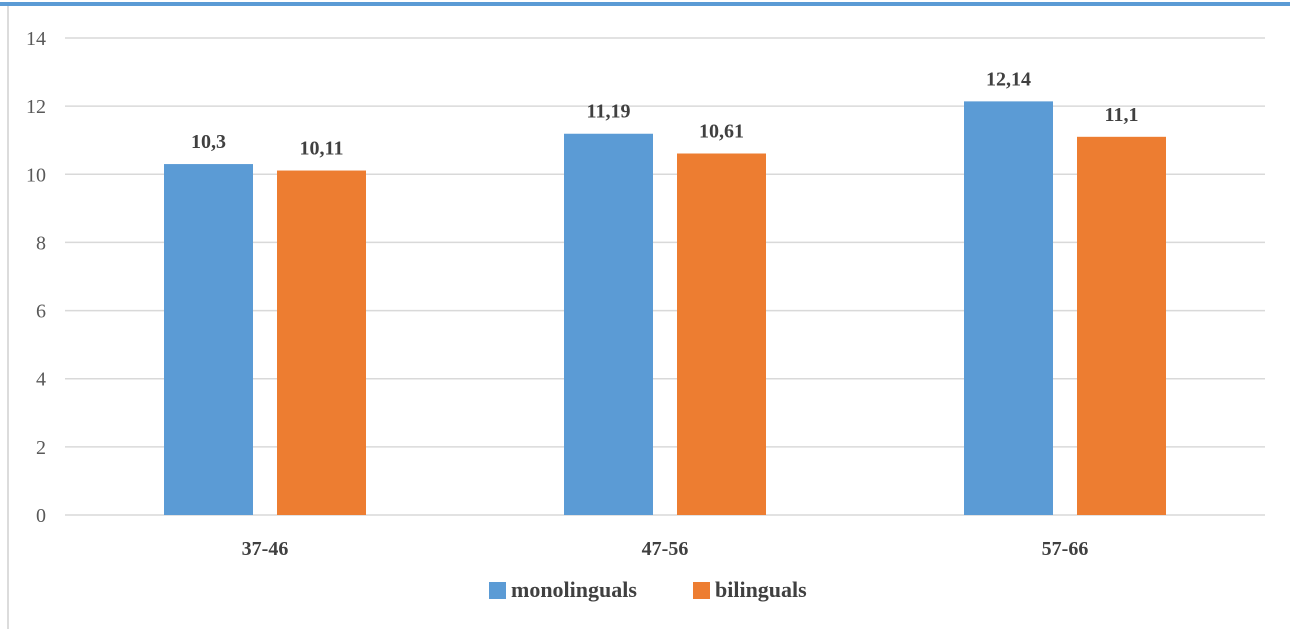 The image size is (1290, 629). I want to click on y-tick-label-14: 14, so click(36, 39).